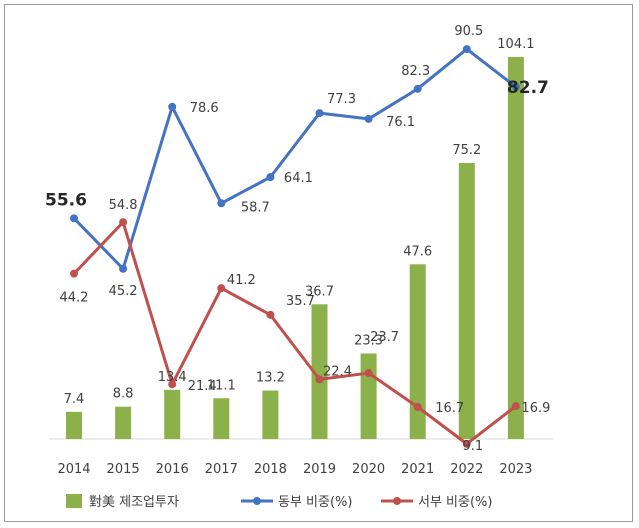 The image size is (639, 528). I want to click on bar-label-2022: 75.2, so click(466, 150).